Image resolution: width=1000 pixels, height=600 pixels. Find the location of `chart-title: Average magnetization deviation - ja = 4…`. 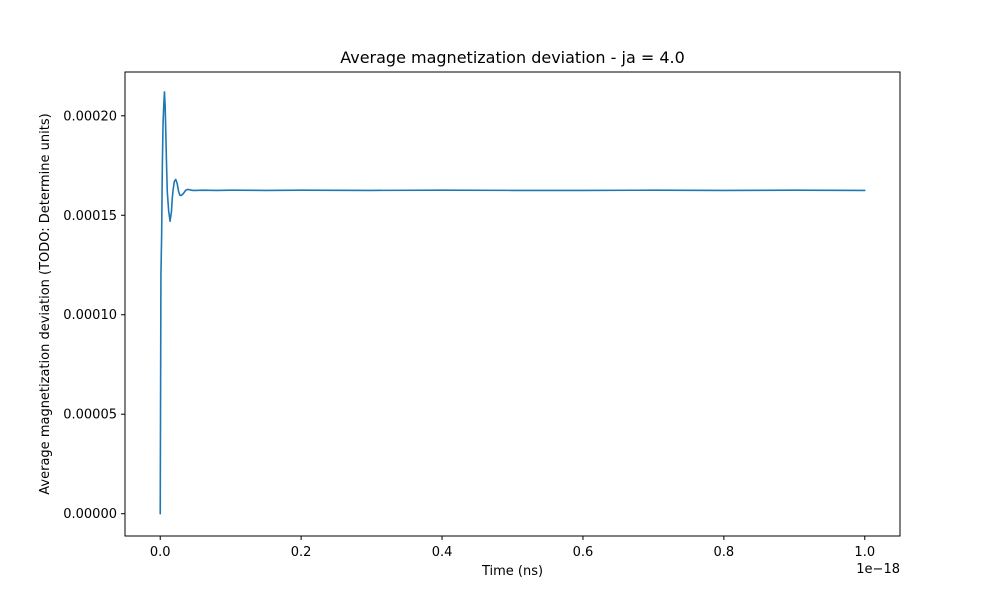

chart-title: Average magnetization deviation - ja = 4… is located at coordinates (512, 57).